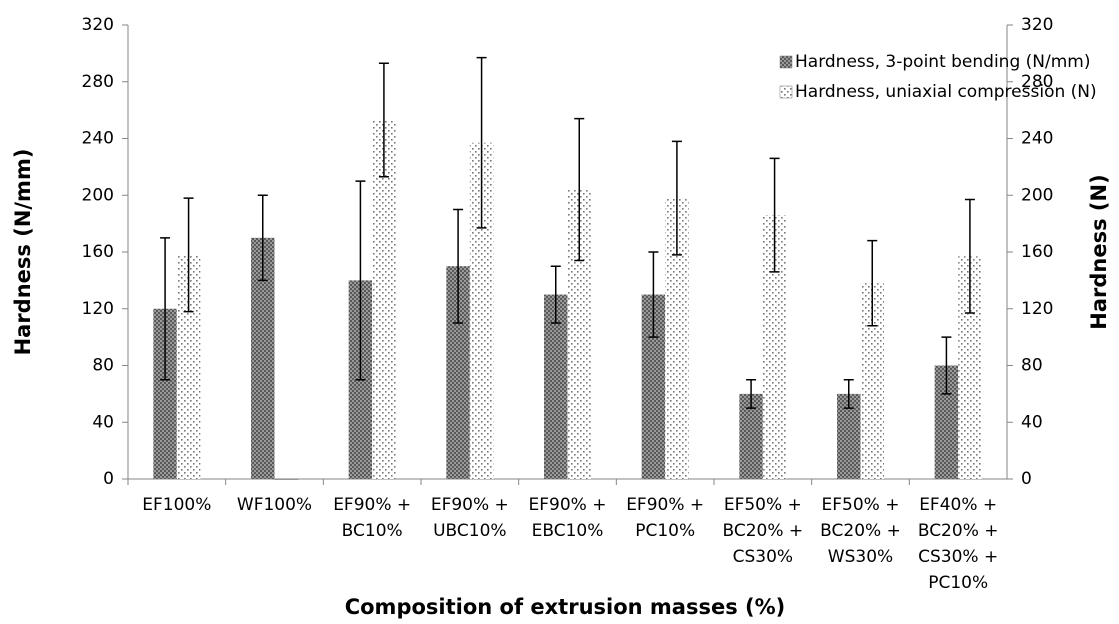  What do you see at coordinates (98, 252) in the screenshot?
I see `y-tick-label: 160` at bounding box center [98, 252].